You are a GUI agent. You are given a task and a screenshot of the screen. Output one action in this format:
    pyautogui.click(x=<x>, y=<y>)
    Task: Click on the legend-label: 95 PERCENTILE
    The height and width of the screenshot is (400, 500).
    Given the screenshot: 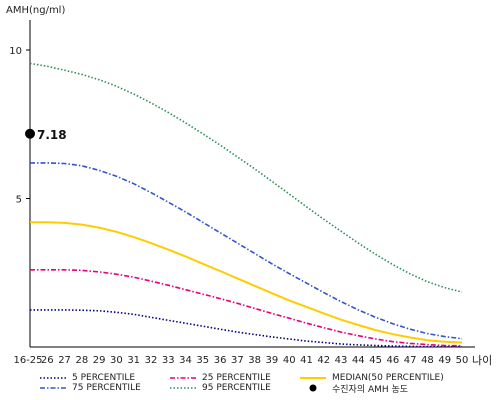 What is the action you would take?
    pyautogui.click(x=236, y=388)
    